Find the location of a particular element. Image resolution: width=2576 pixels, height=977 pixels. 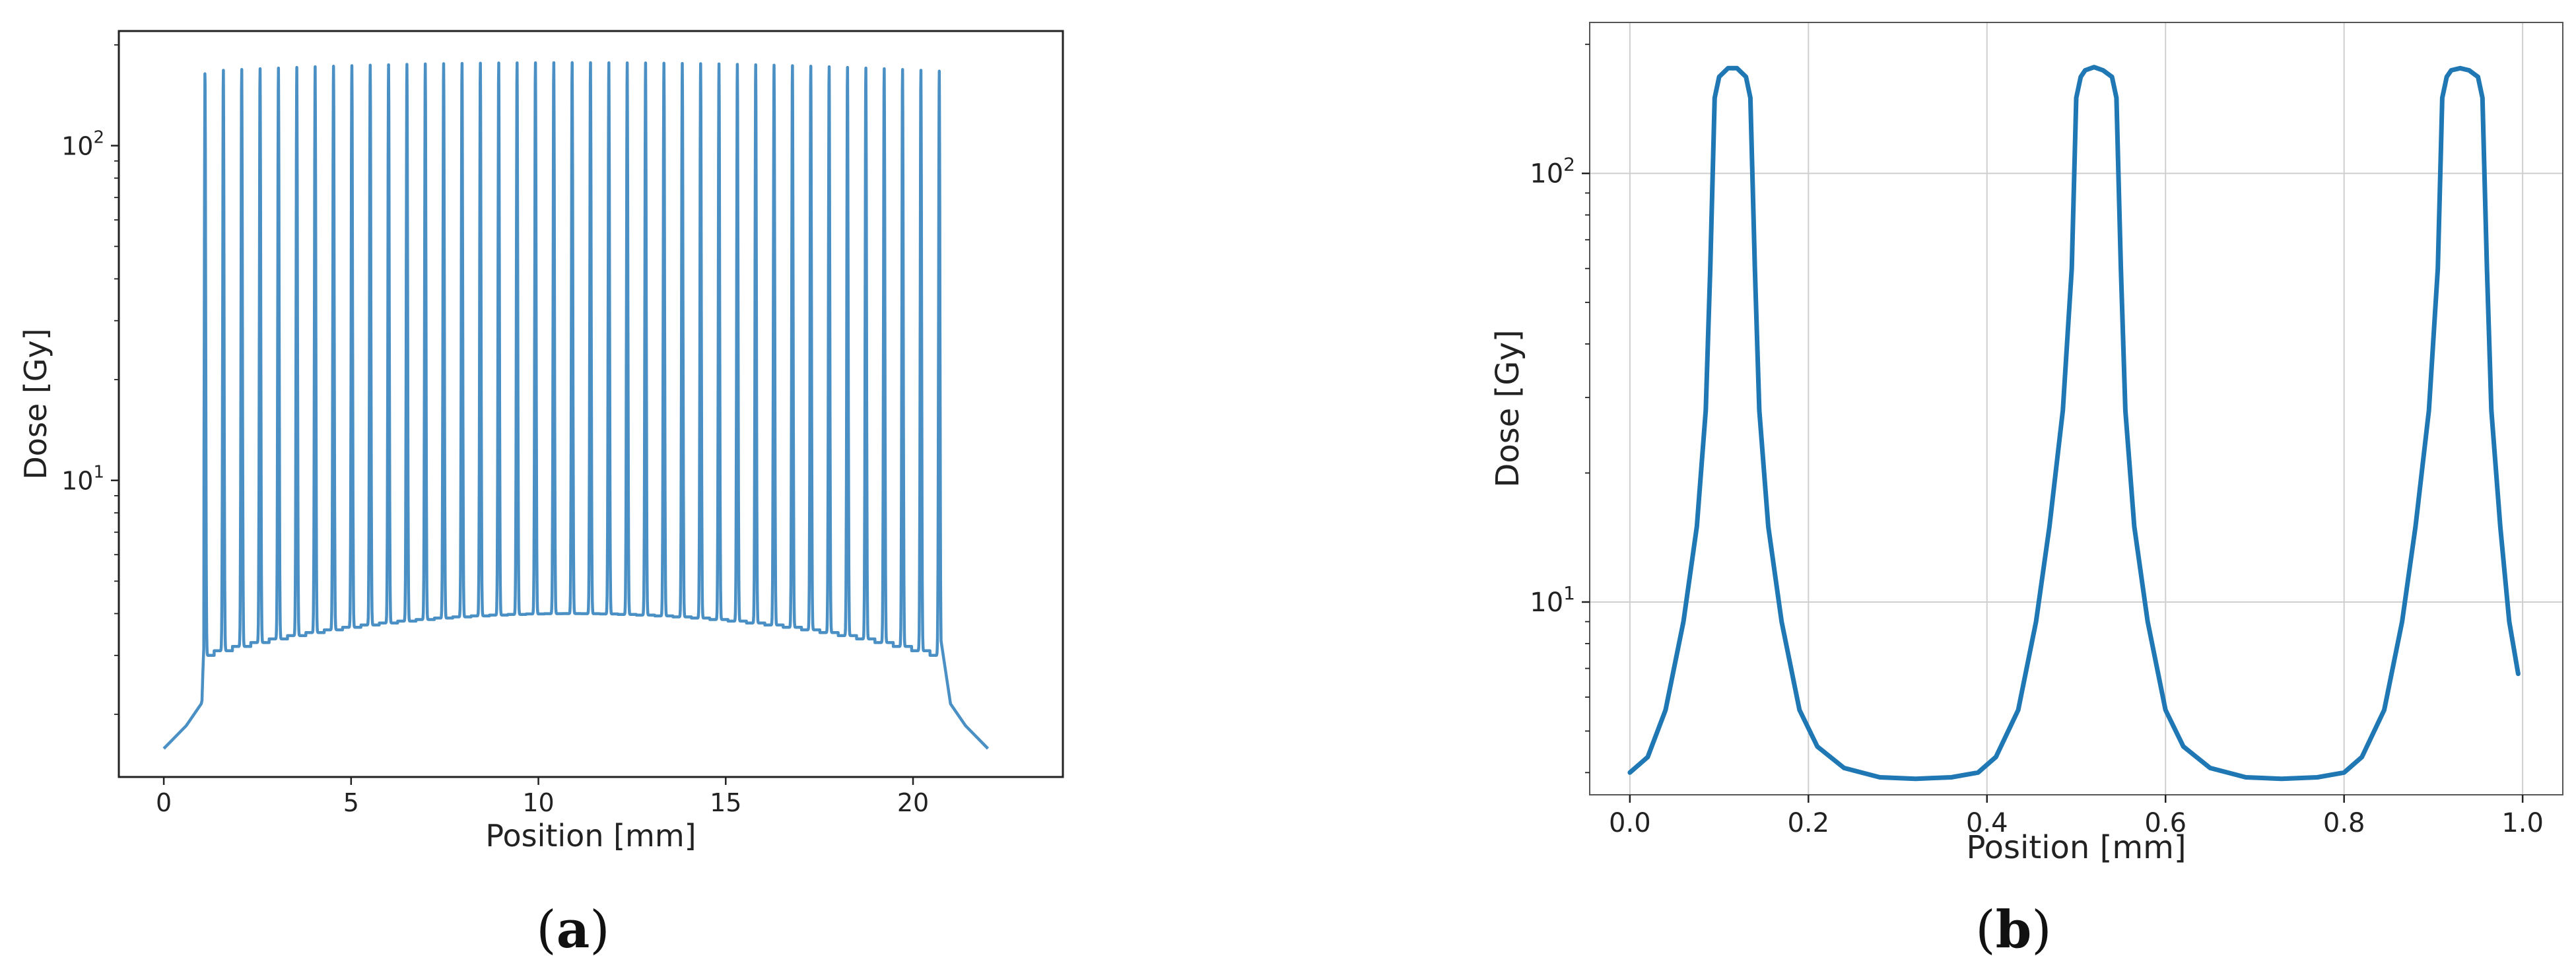

b-x-tick-label: 0.8 is located at coordinates (2344, 823).